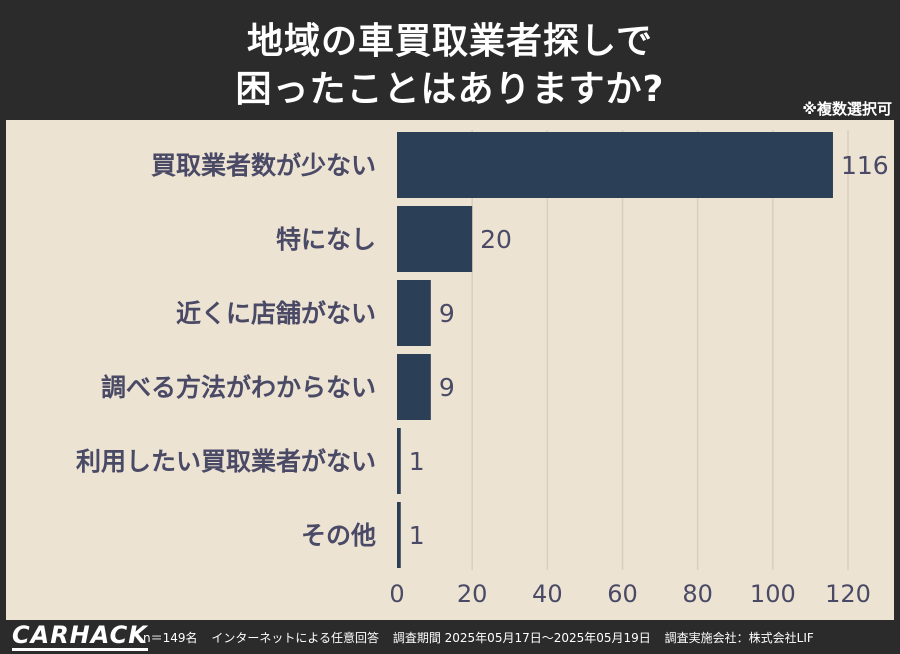  What do you see at coordinates (450, 89) in the screenshot?
I see `chart-title-line-2: 困ったことはありますか?` at bounding box center [450, 89].